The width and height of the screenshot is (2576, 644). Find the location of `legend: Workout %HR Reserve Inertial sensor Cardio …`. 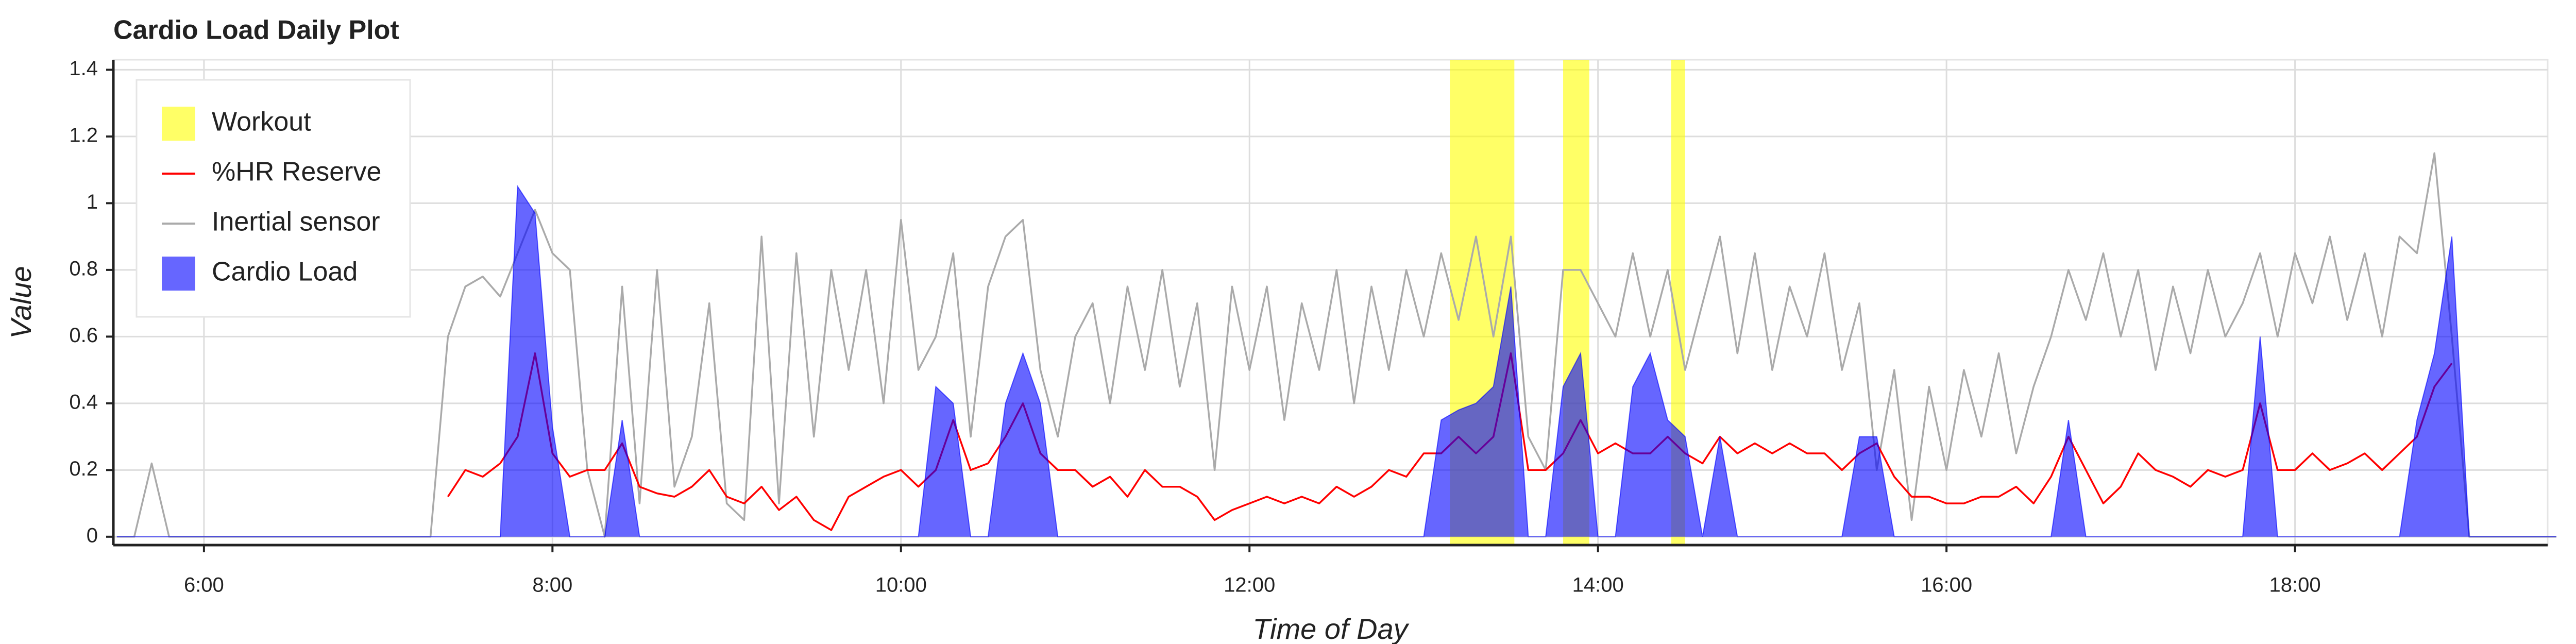

legend: Workout %HR Reserve Inertial sensor Cardio … is located at coordinates (273, 199).